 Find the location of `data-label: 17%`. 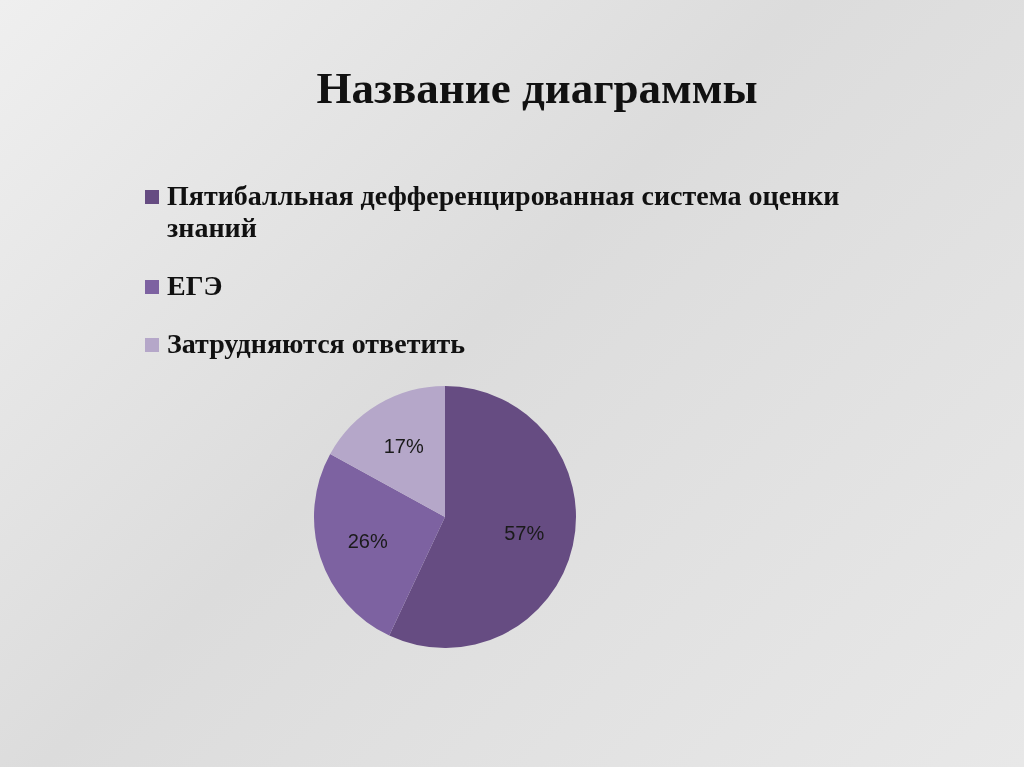

data-label: 17% is located at coordinates (403, 445).